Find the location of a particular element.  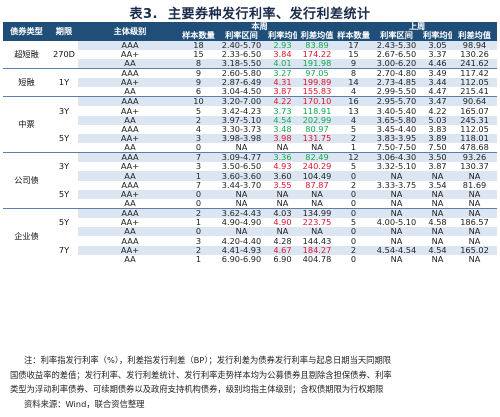

last-rate-mean-cell: 7.50 is located at coordinates (437, 148).